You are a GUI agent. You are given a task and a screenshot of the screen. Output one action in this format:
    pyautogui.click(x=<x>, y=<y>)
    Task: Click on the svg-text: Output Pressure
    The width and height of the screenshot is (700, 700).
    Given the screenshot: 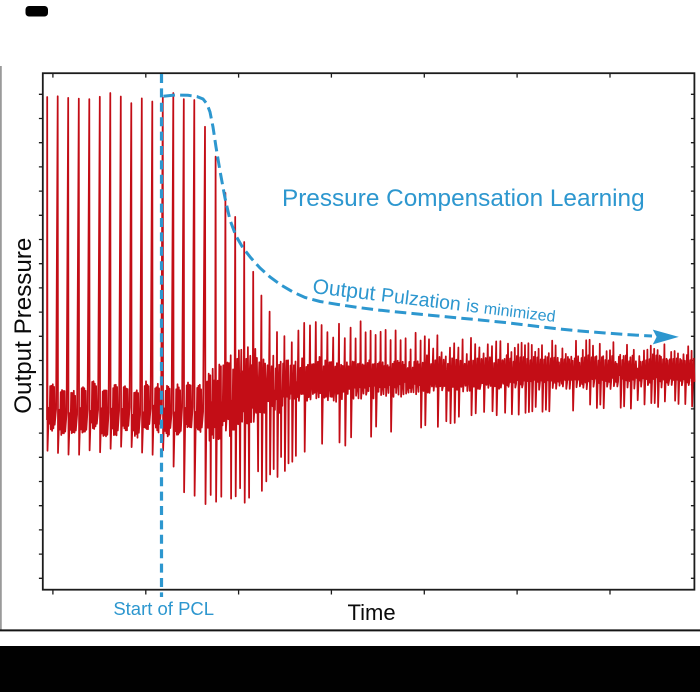 What is the action you would take?
    pyautogui.click(x=23, y=326)
    